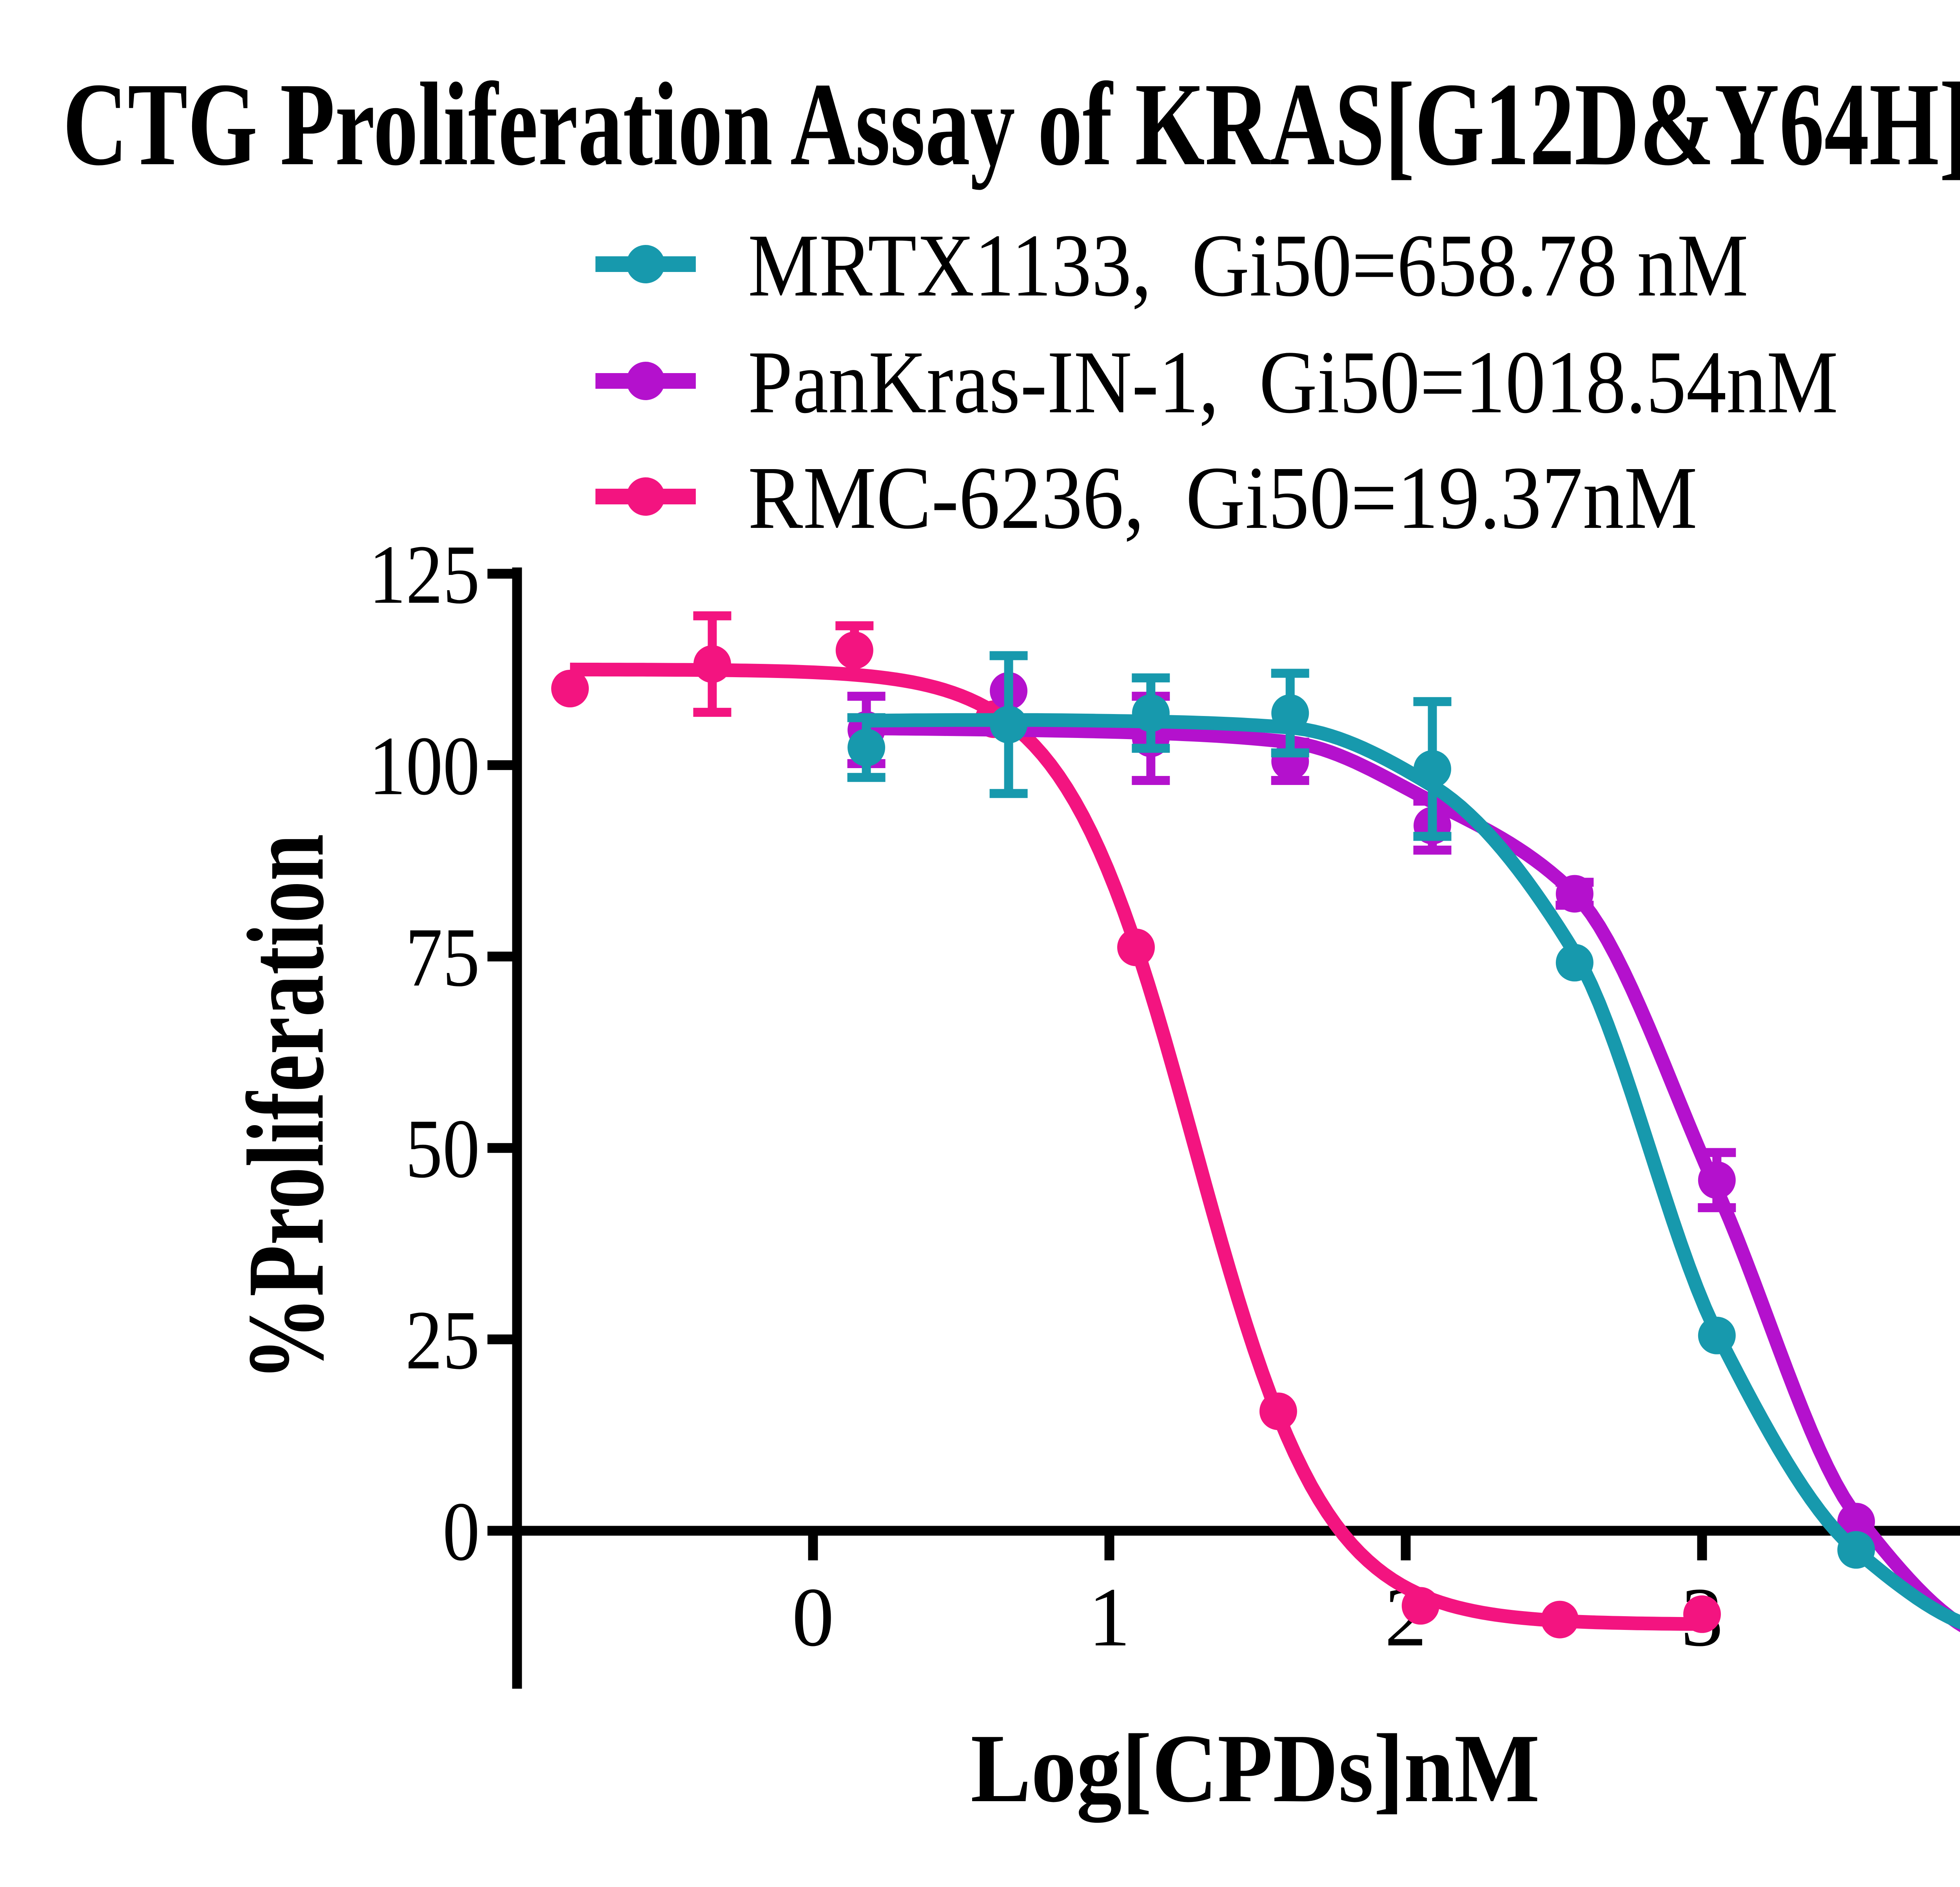 The image size is (1960, 1887). What do you see at coordinates (1255, 1769) in the screenshot?
I see `svg-text: Log[CPDs]nM` at bounding box center [1255, 1769].